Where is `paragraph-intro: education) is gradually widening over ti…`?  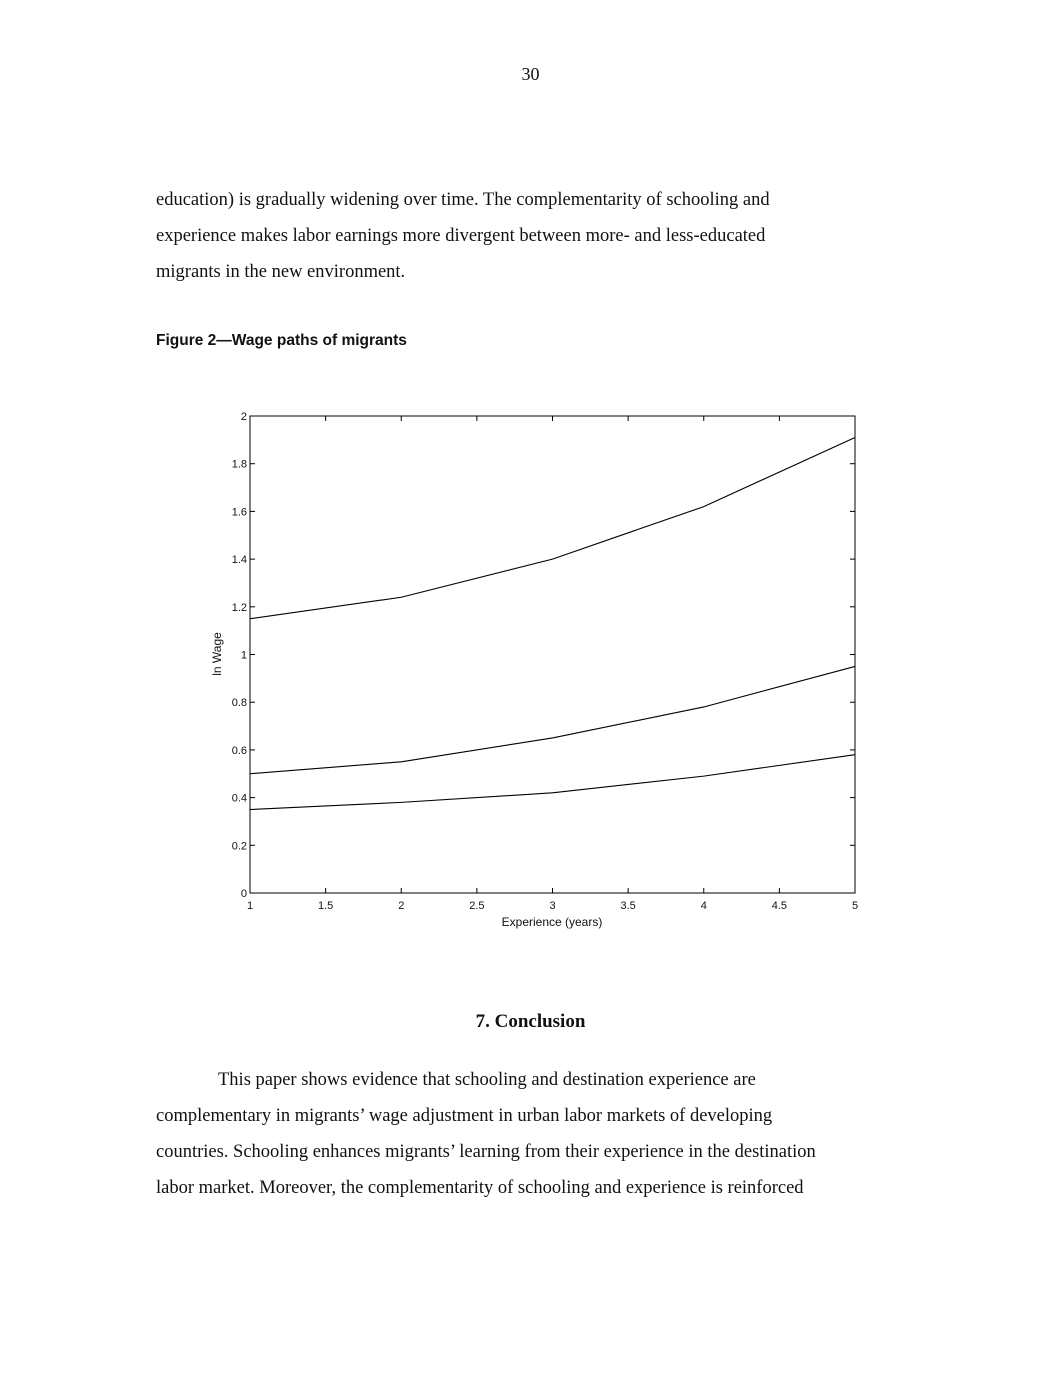
paragraph-intro: education) is gradually widening over ti… is located at coordinates (536, 236).